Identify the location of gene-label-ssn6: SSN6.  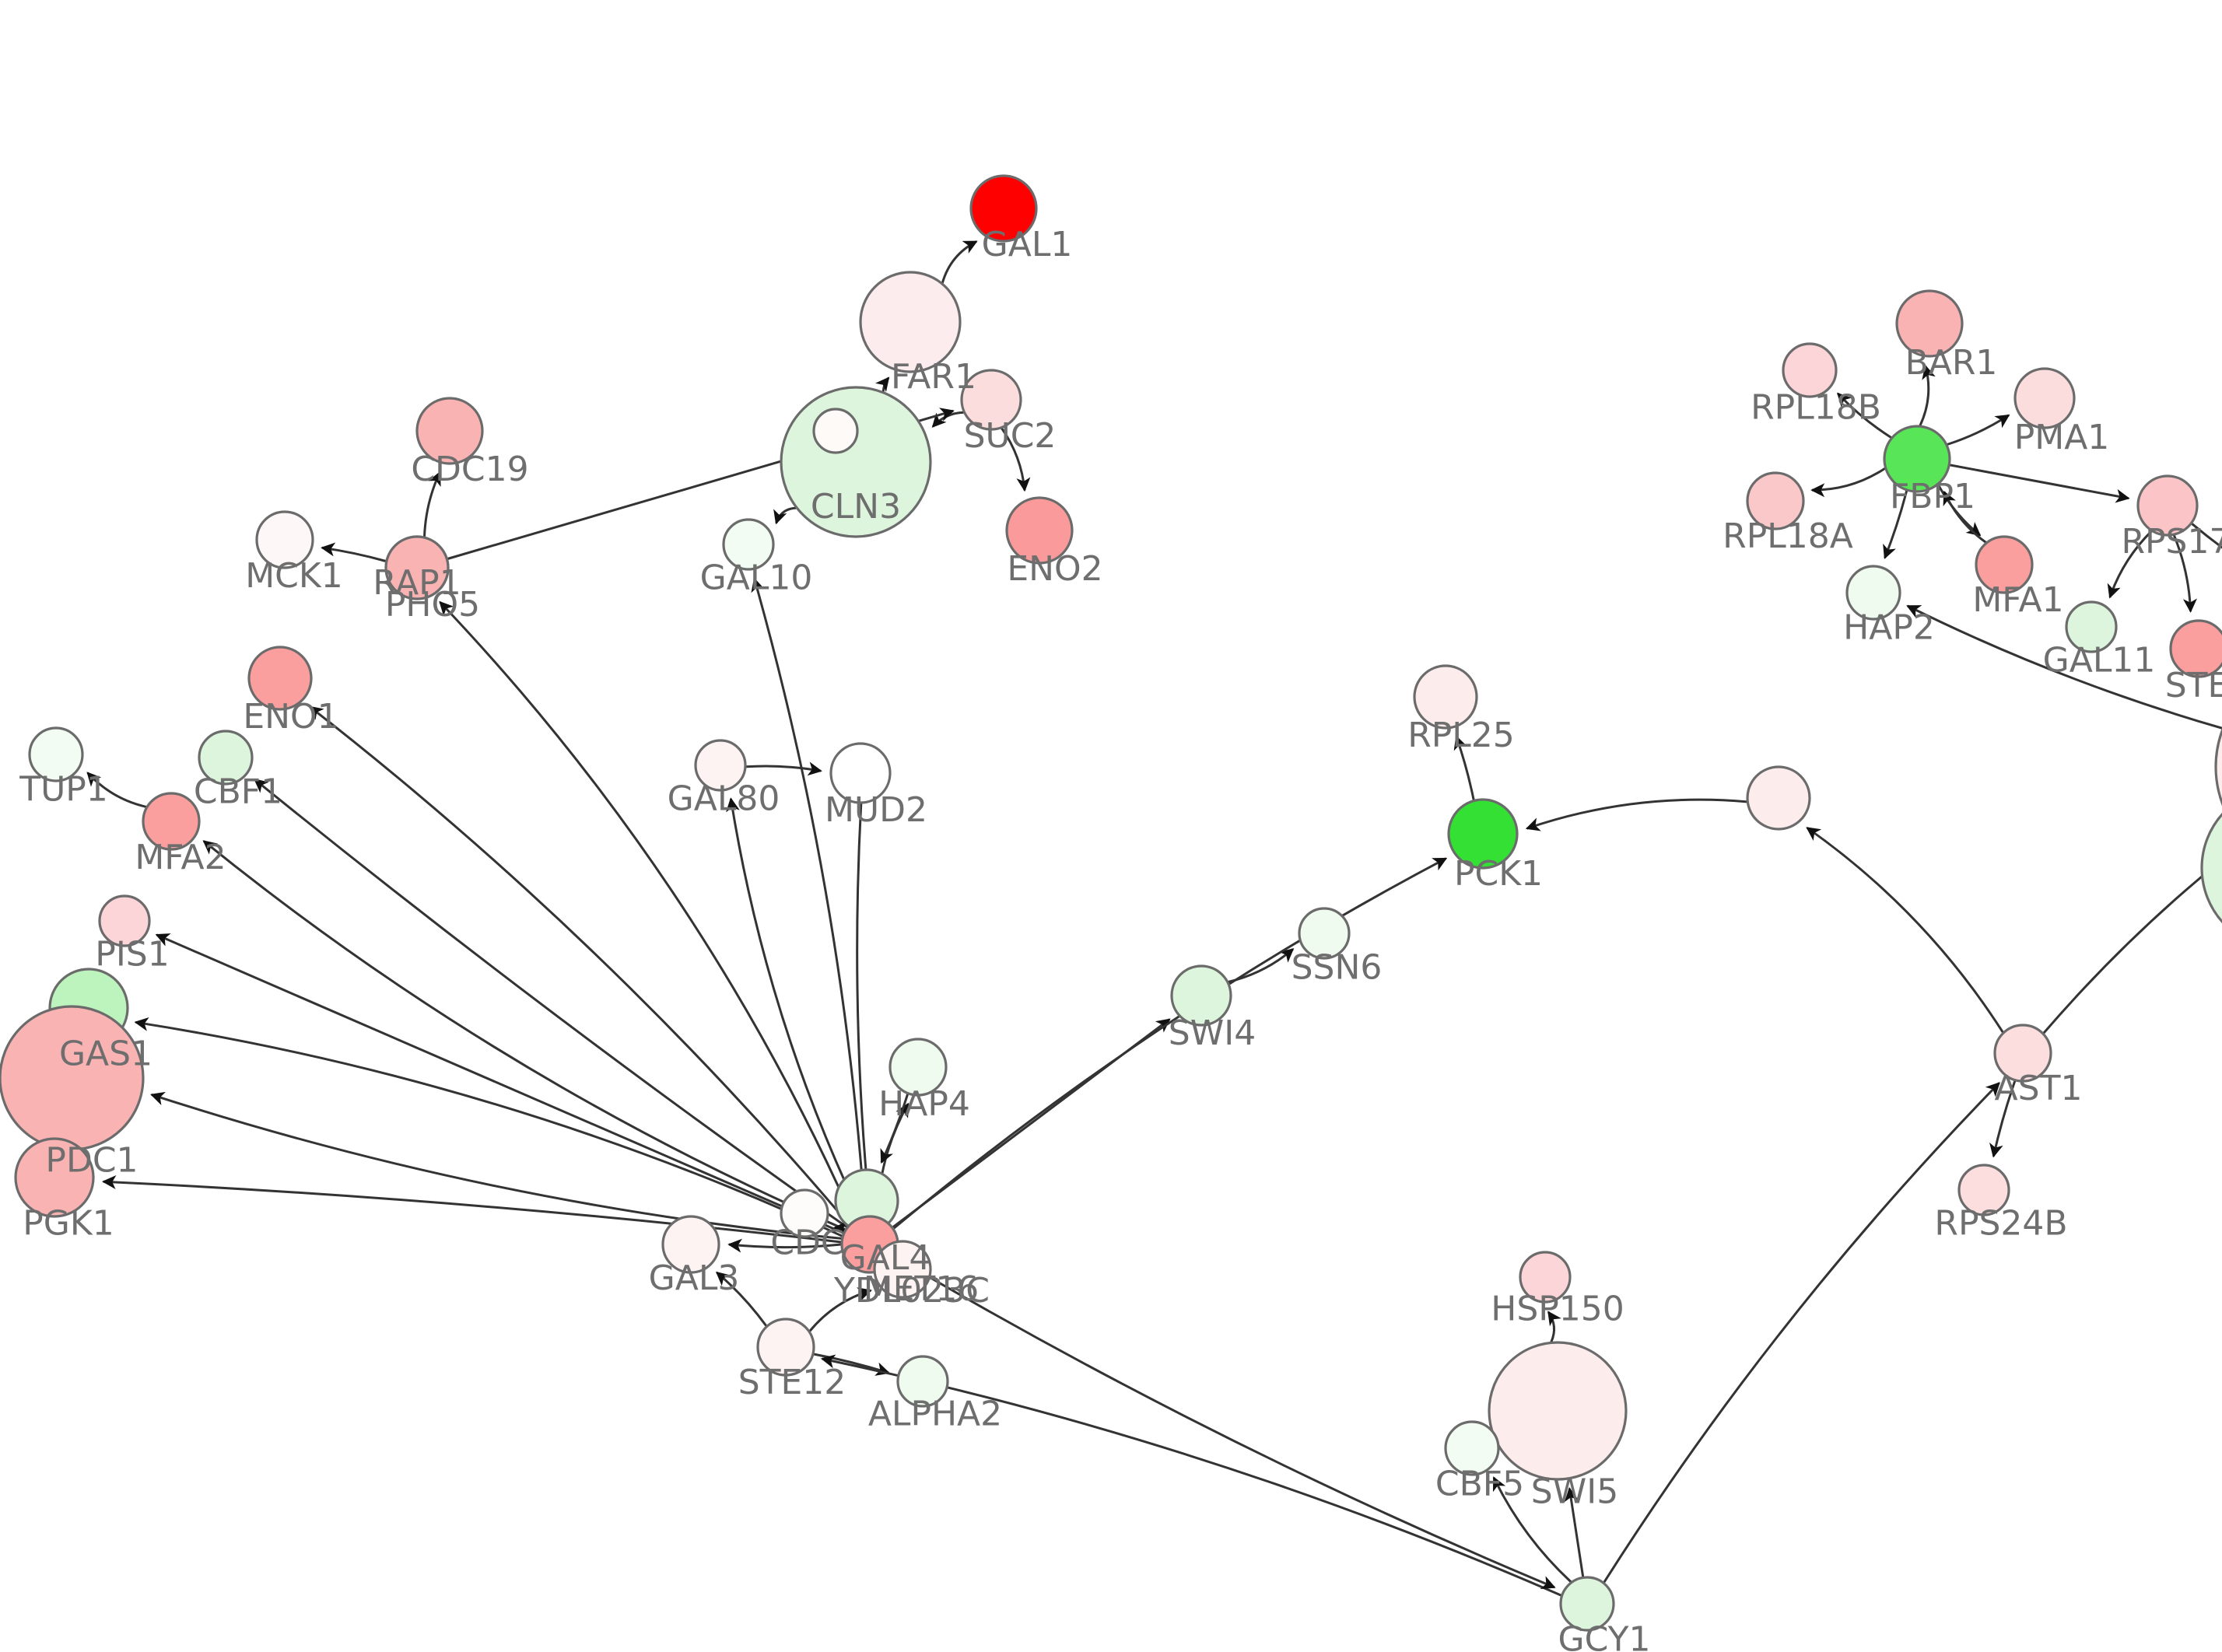
(1337, 968).